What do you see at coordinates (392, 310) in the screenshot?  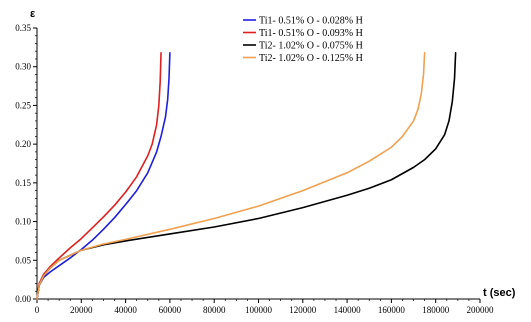 I see `x-tick-label: 160000` at bounding box center [392, 310].